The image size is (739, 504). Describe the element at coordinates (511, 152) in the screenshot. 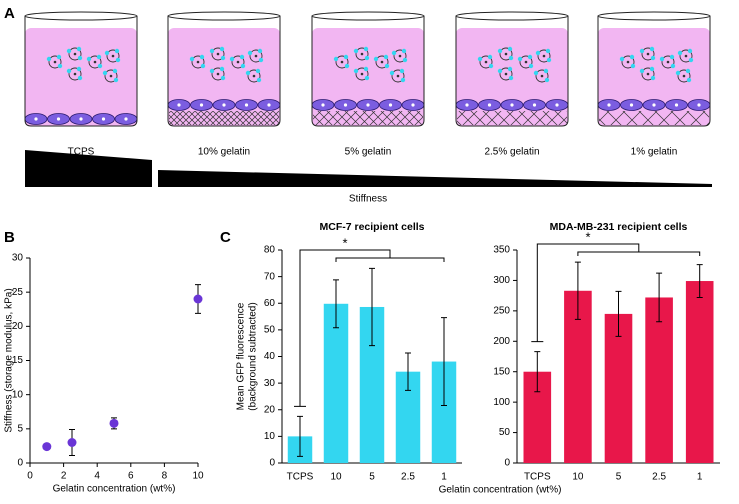

I see `well-label: 2.5% gelatin` at that location.